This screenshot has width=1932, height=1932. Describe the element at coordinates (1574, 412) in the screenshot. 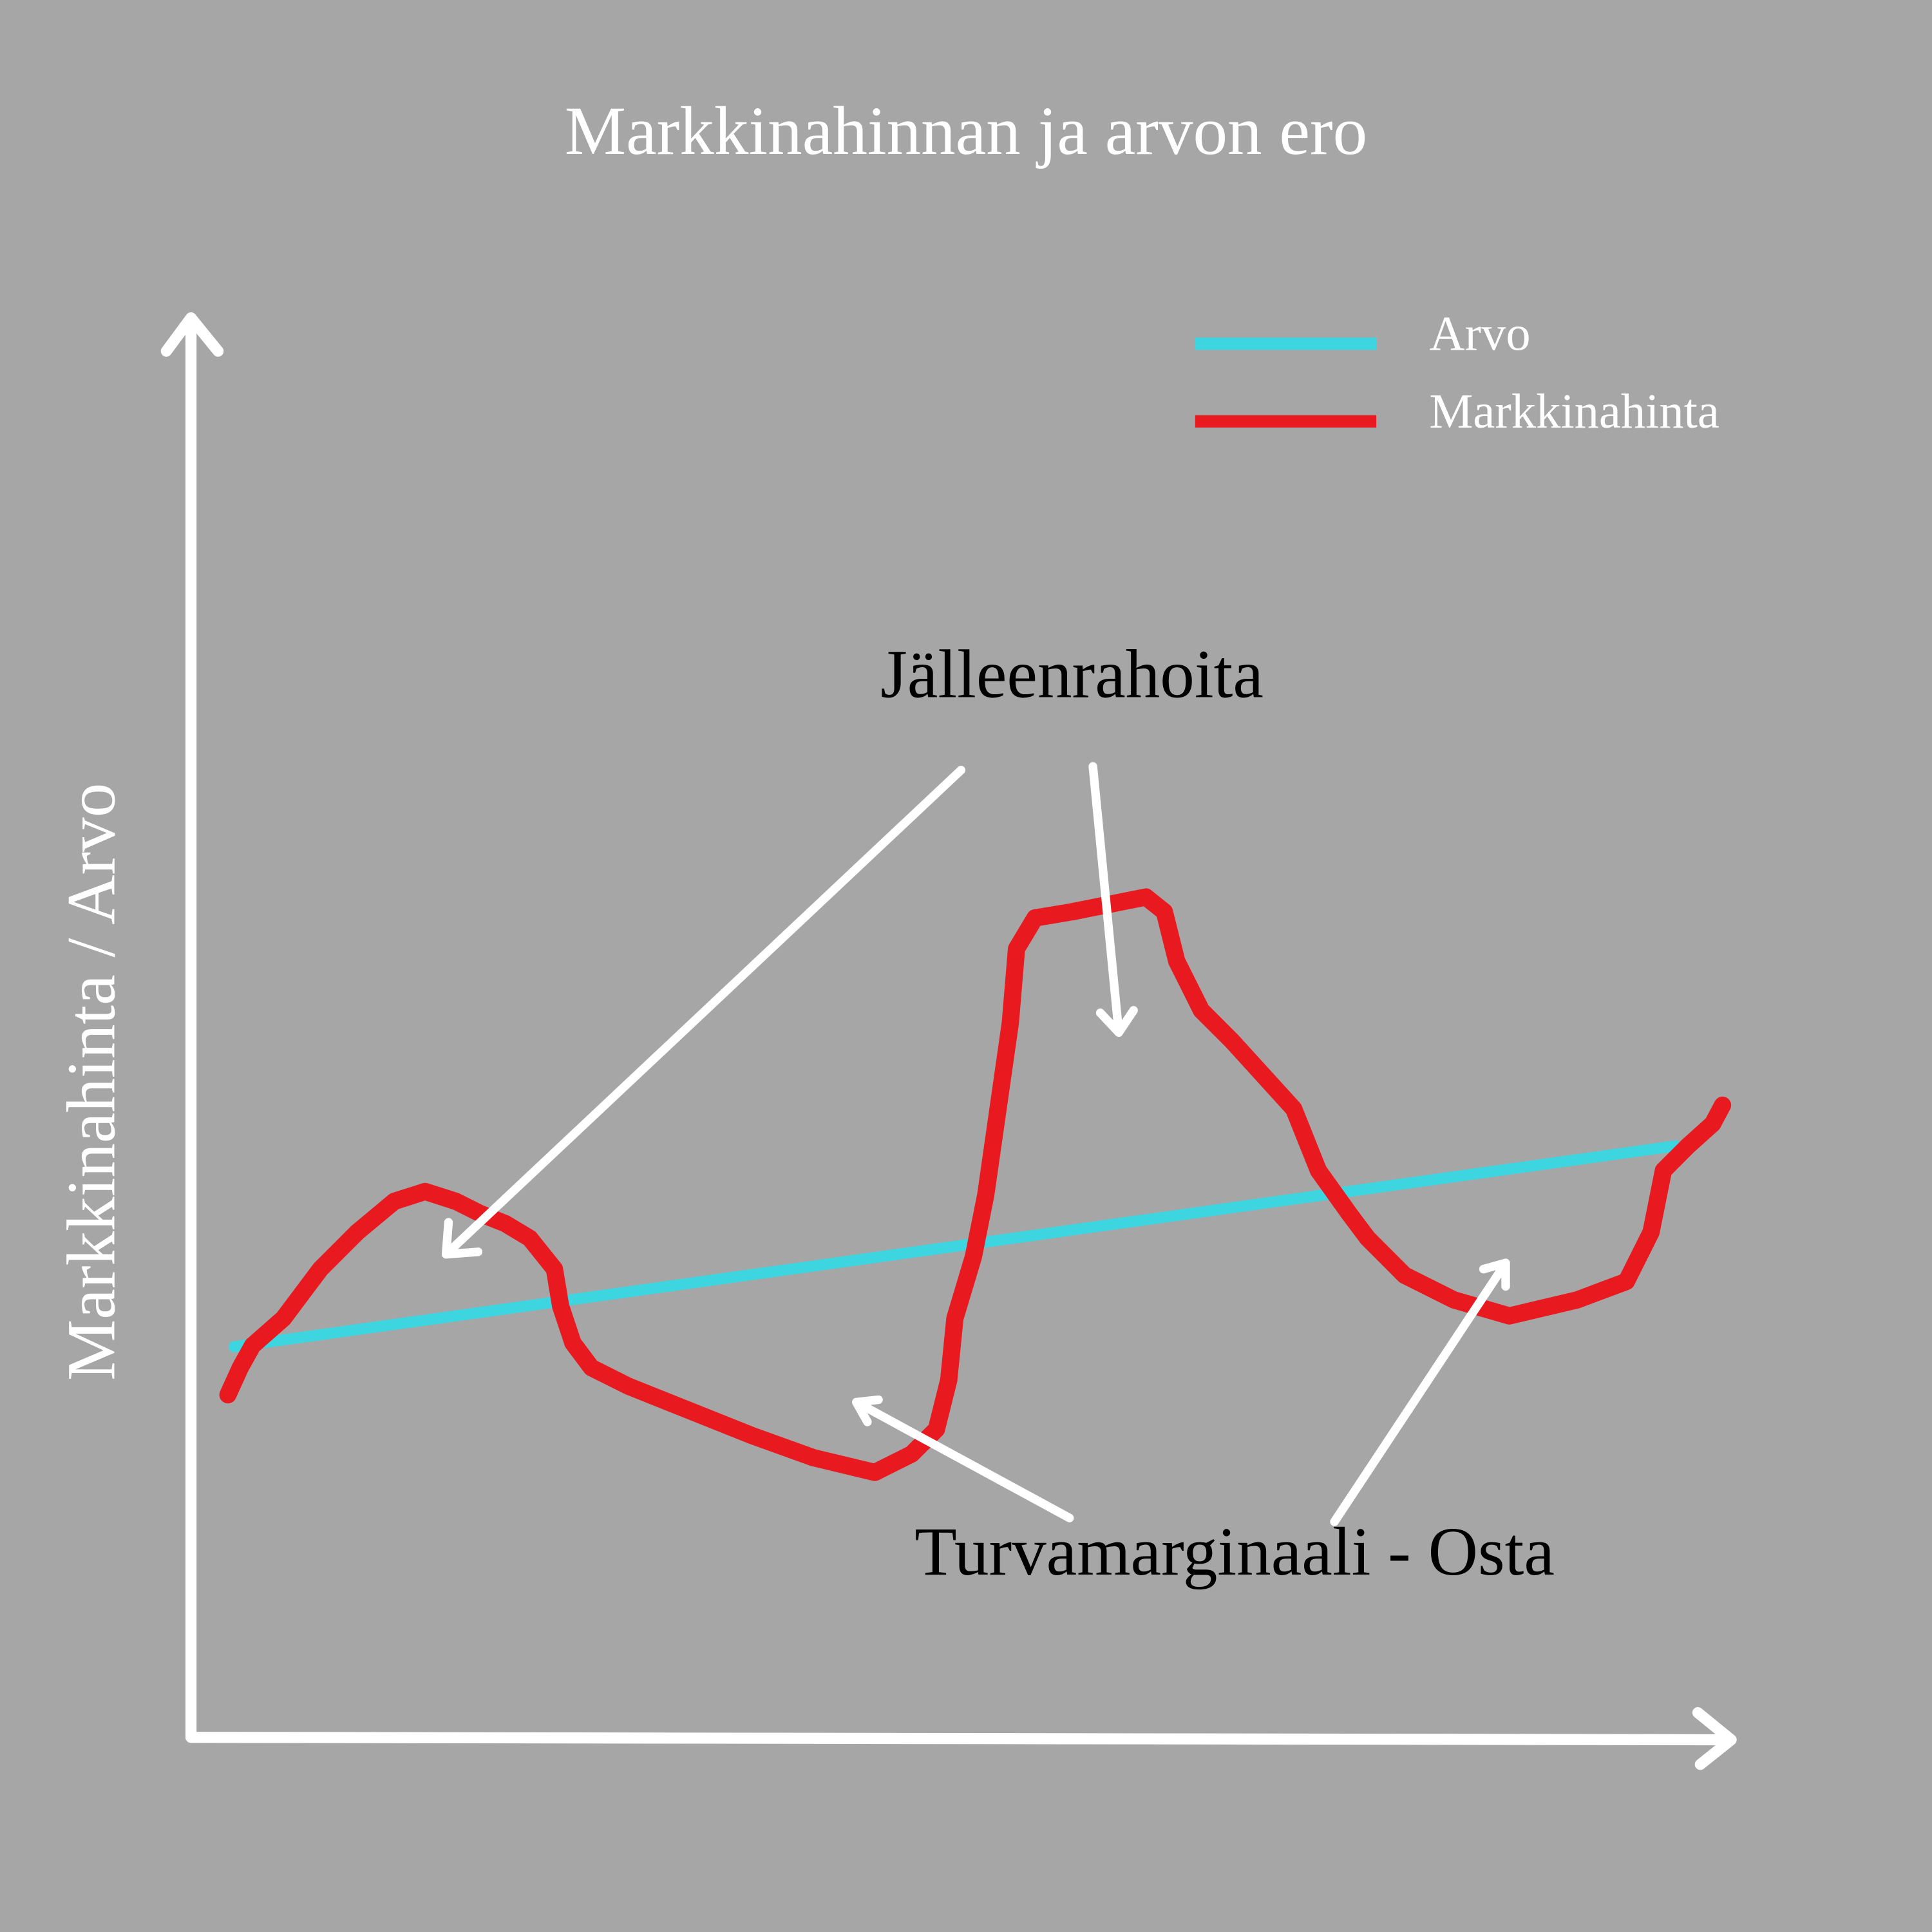

I see `legend-label: Markkinahinta` at that location.